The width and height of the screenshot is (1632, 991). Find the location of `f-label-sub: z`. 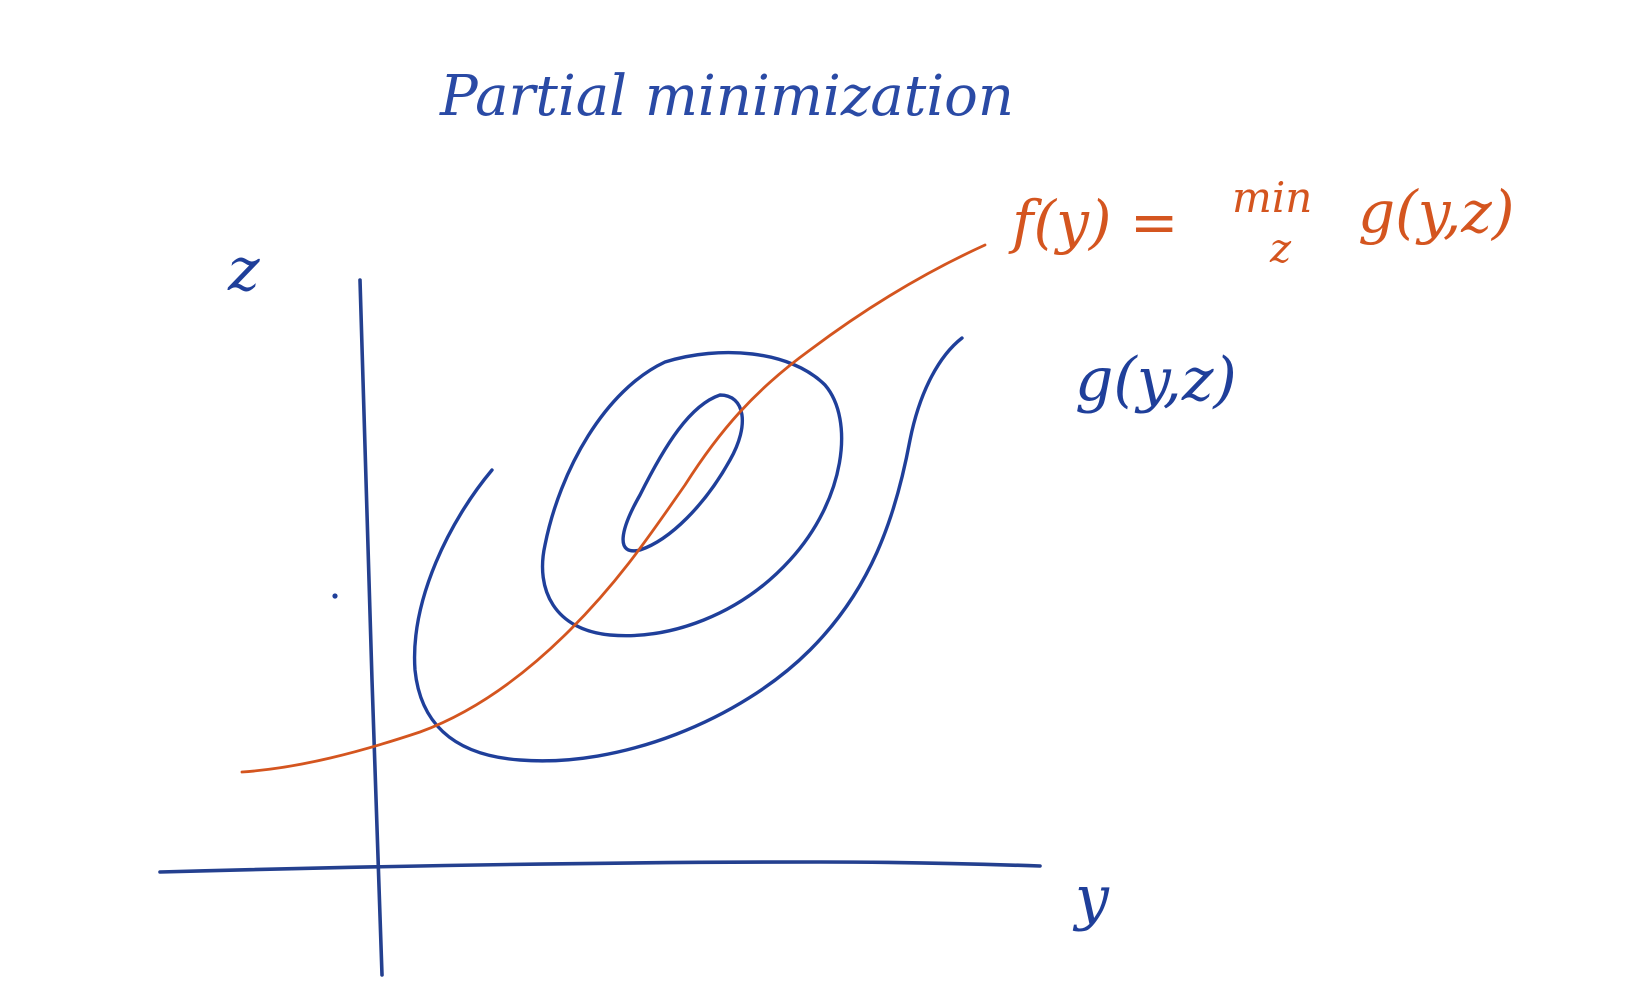

f-label-sub: z is located at coordinates (1280, 249).